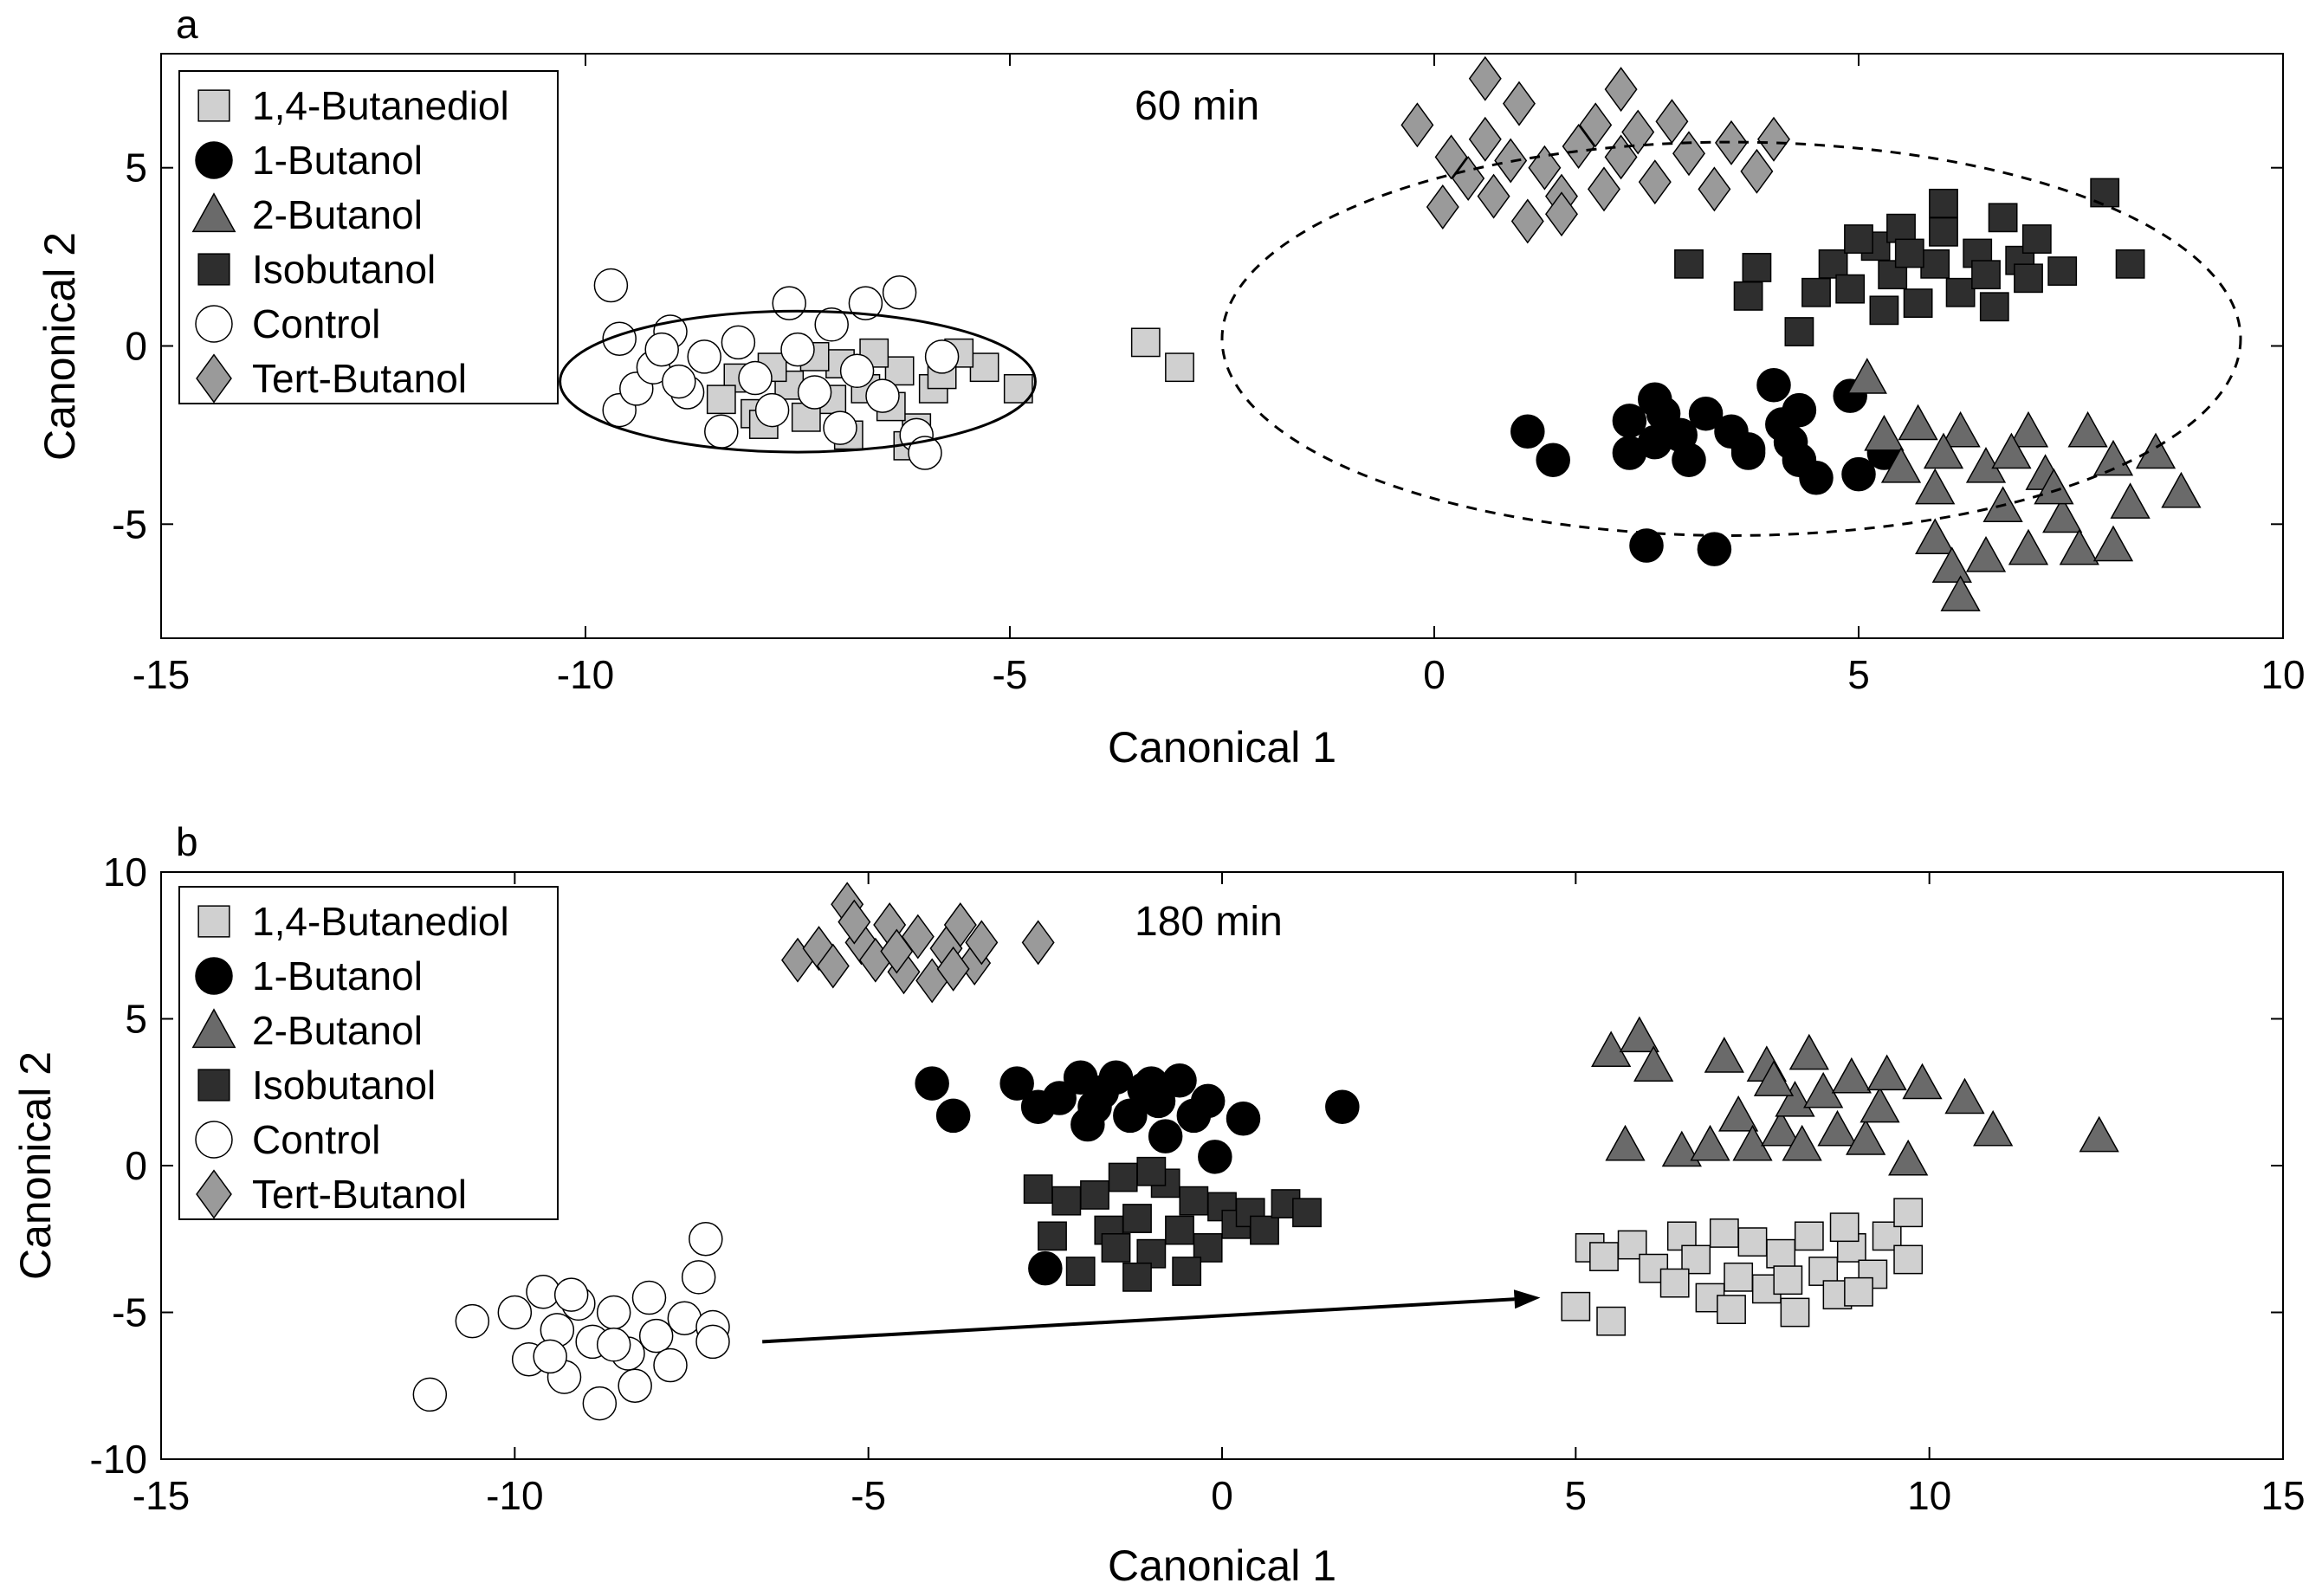 The height and width of the screenshot is (1596, 2322). Describe the element at coordinates (119, 1459) in the screenshot. I see `y-tick-label: -10` at that location.